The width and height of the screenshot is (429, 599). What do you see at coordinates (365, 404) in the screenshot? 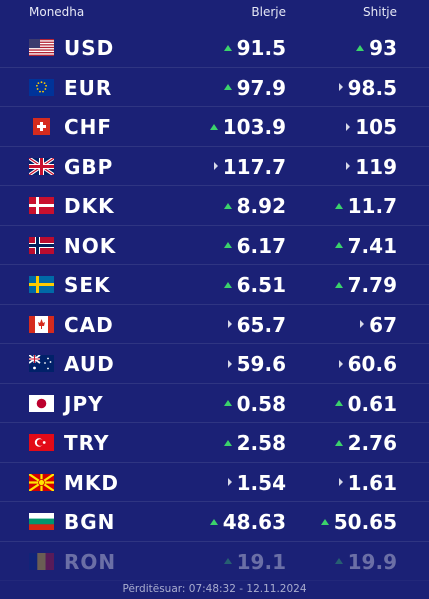
I see `sell-rate: 0.61` at bounding box center [365, 404].